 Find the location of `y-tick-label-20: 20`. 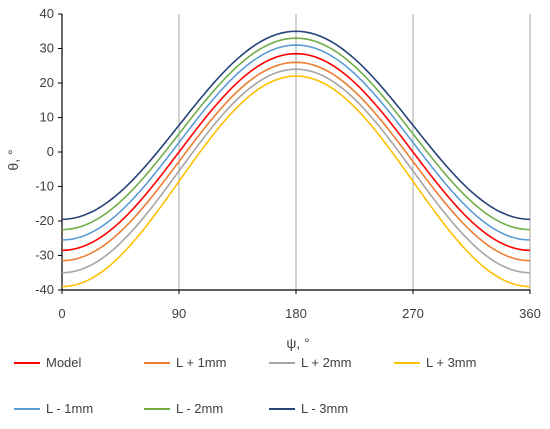

y-tick-label-20: 20 is located at coordinates (47, 82).